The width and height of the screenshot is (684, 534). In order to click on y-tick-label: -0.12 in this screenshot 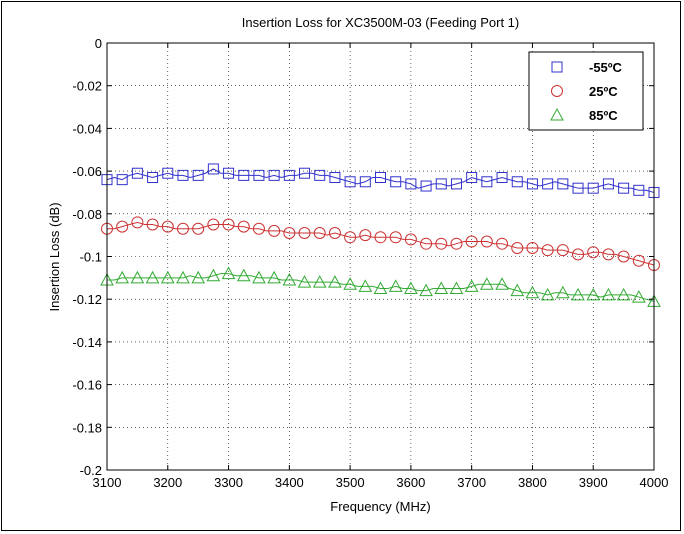, I will do `click(87, 299)`.